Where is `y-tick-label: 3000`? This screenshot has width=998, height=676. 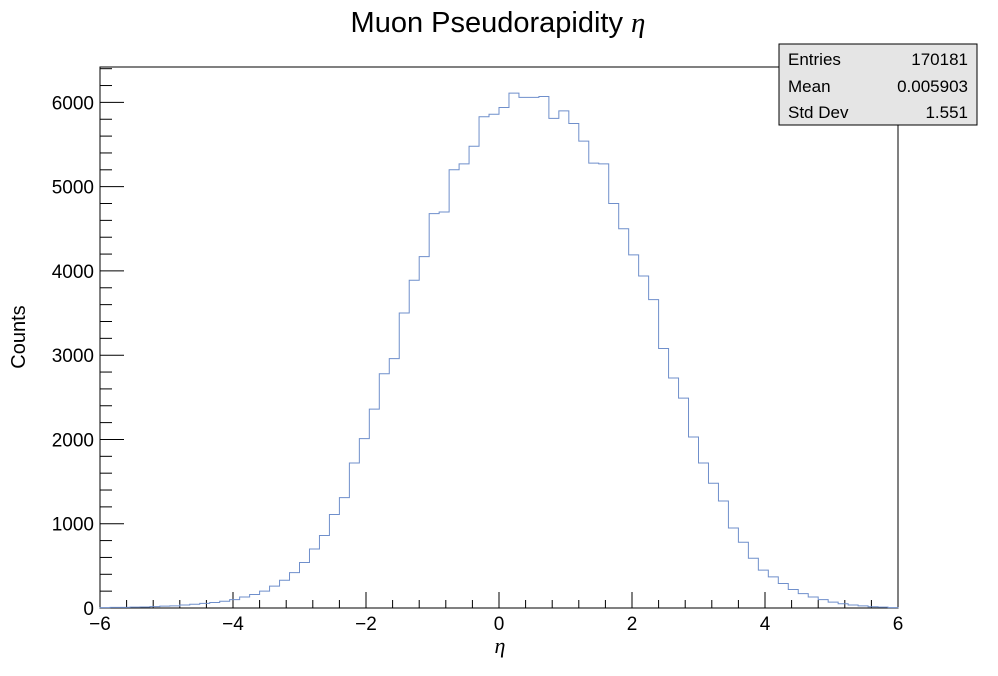 y-tick-label: 3000 is located at coordinates (73, 356).